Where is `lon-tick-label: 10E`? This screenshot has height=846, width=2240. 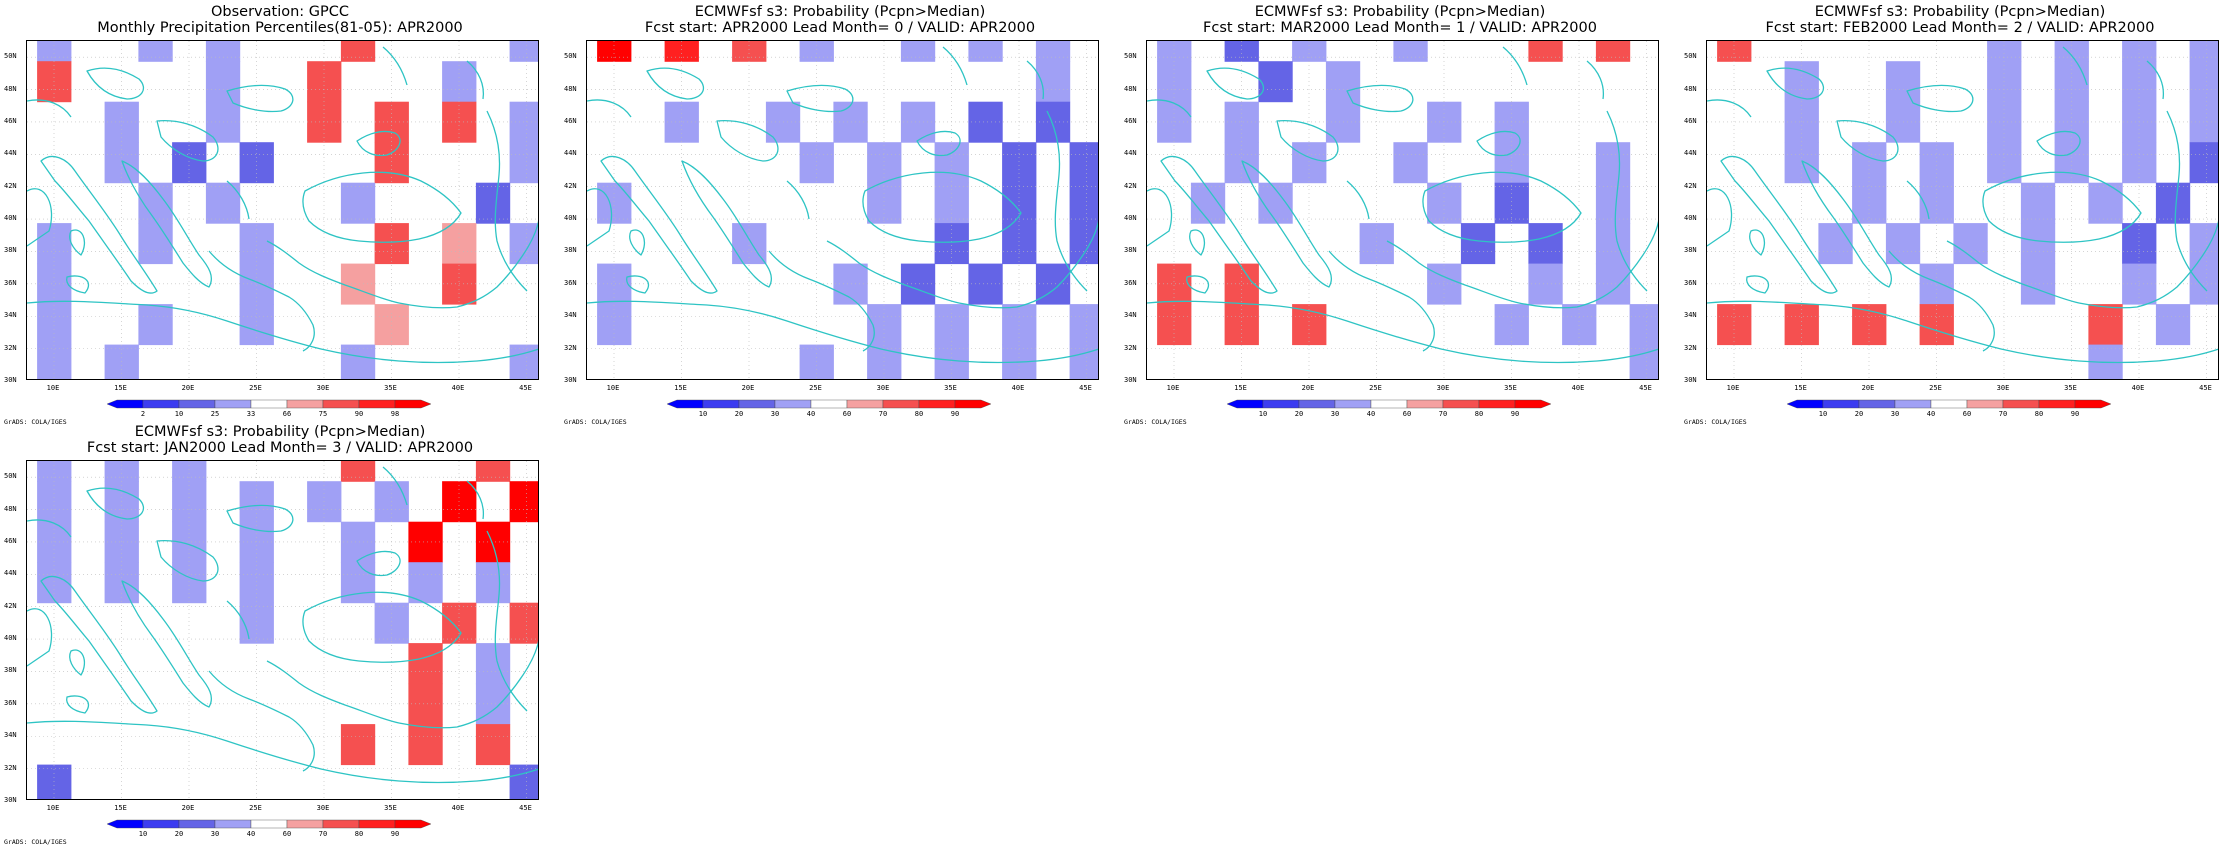
lon-tick-label: 10E is located at coordinates (53, 388).